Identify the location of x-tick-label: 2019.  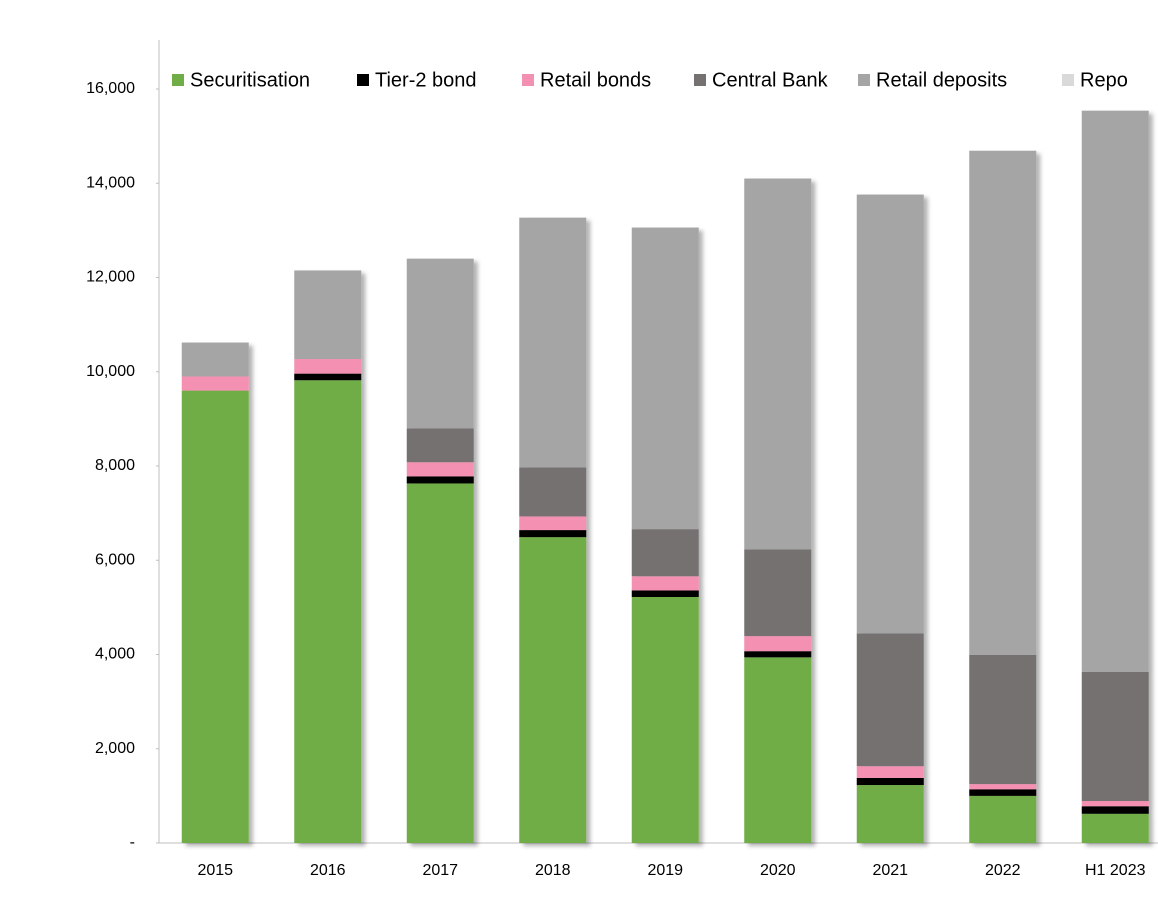
(665, 870).